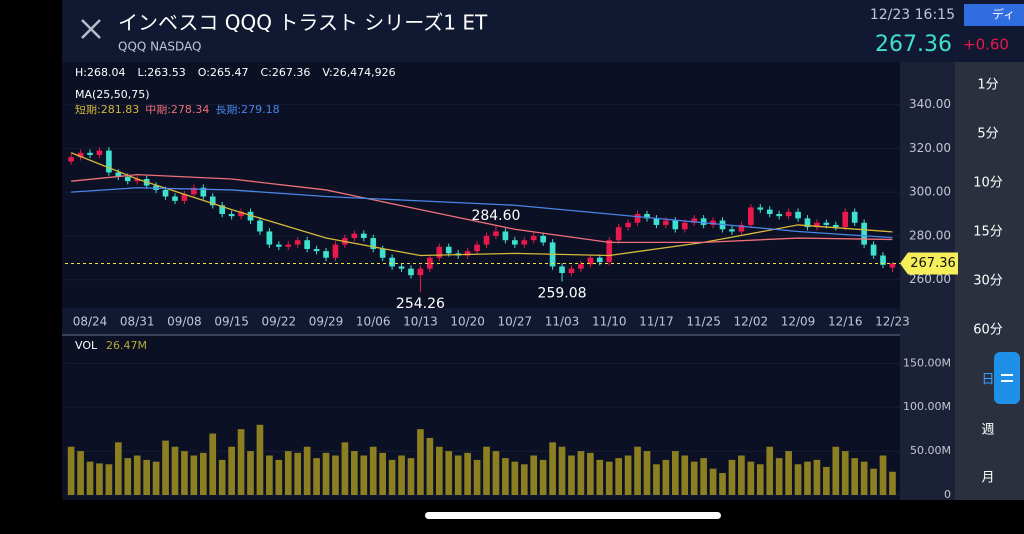  What do you see at coordinates (930, 148) in the screenshot?
I see `y-tick-label: 320.00` at bounding box center [930, 148].